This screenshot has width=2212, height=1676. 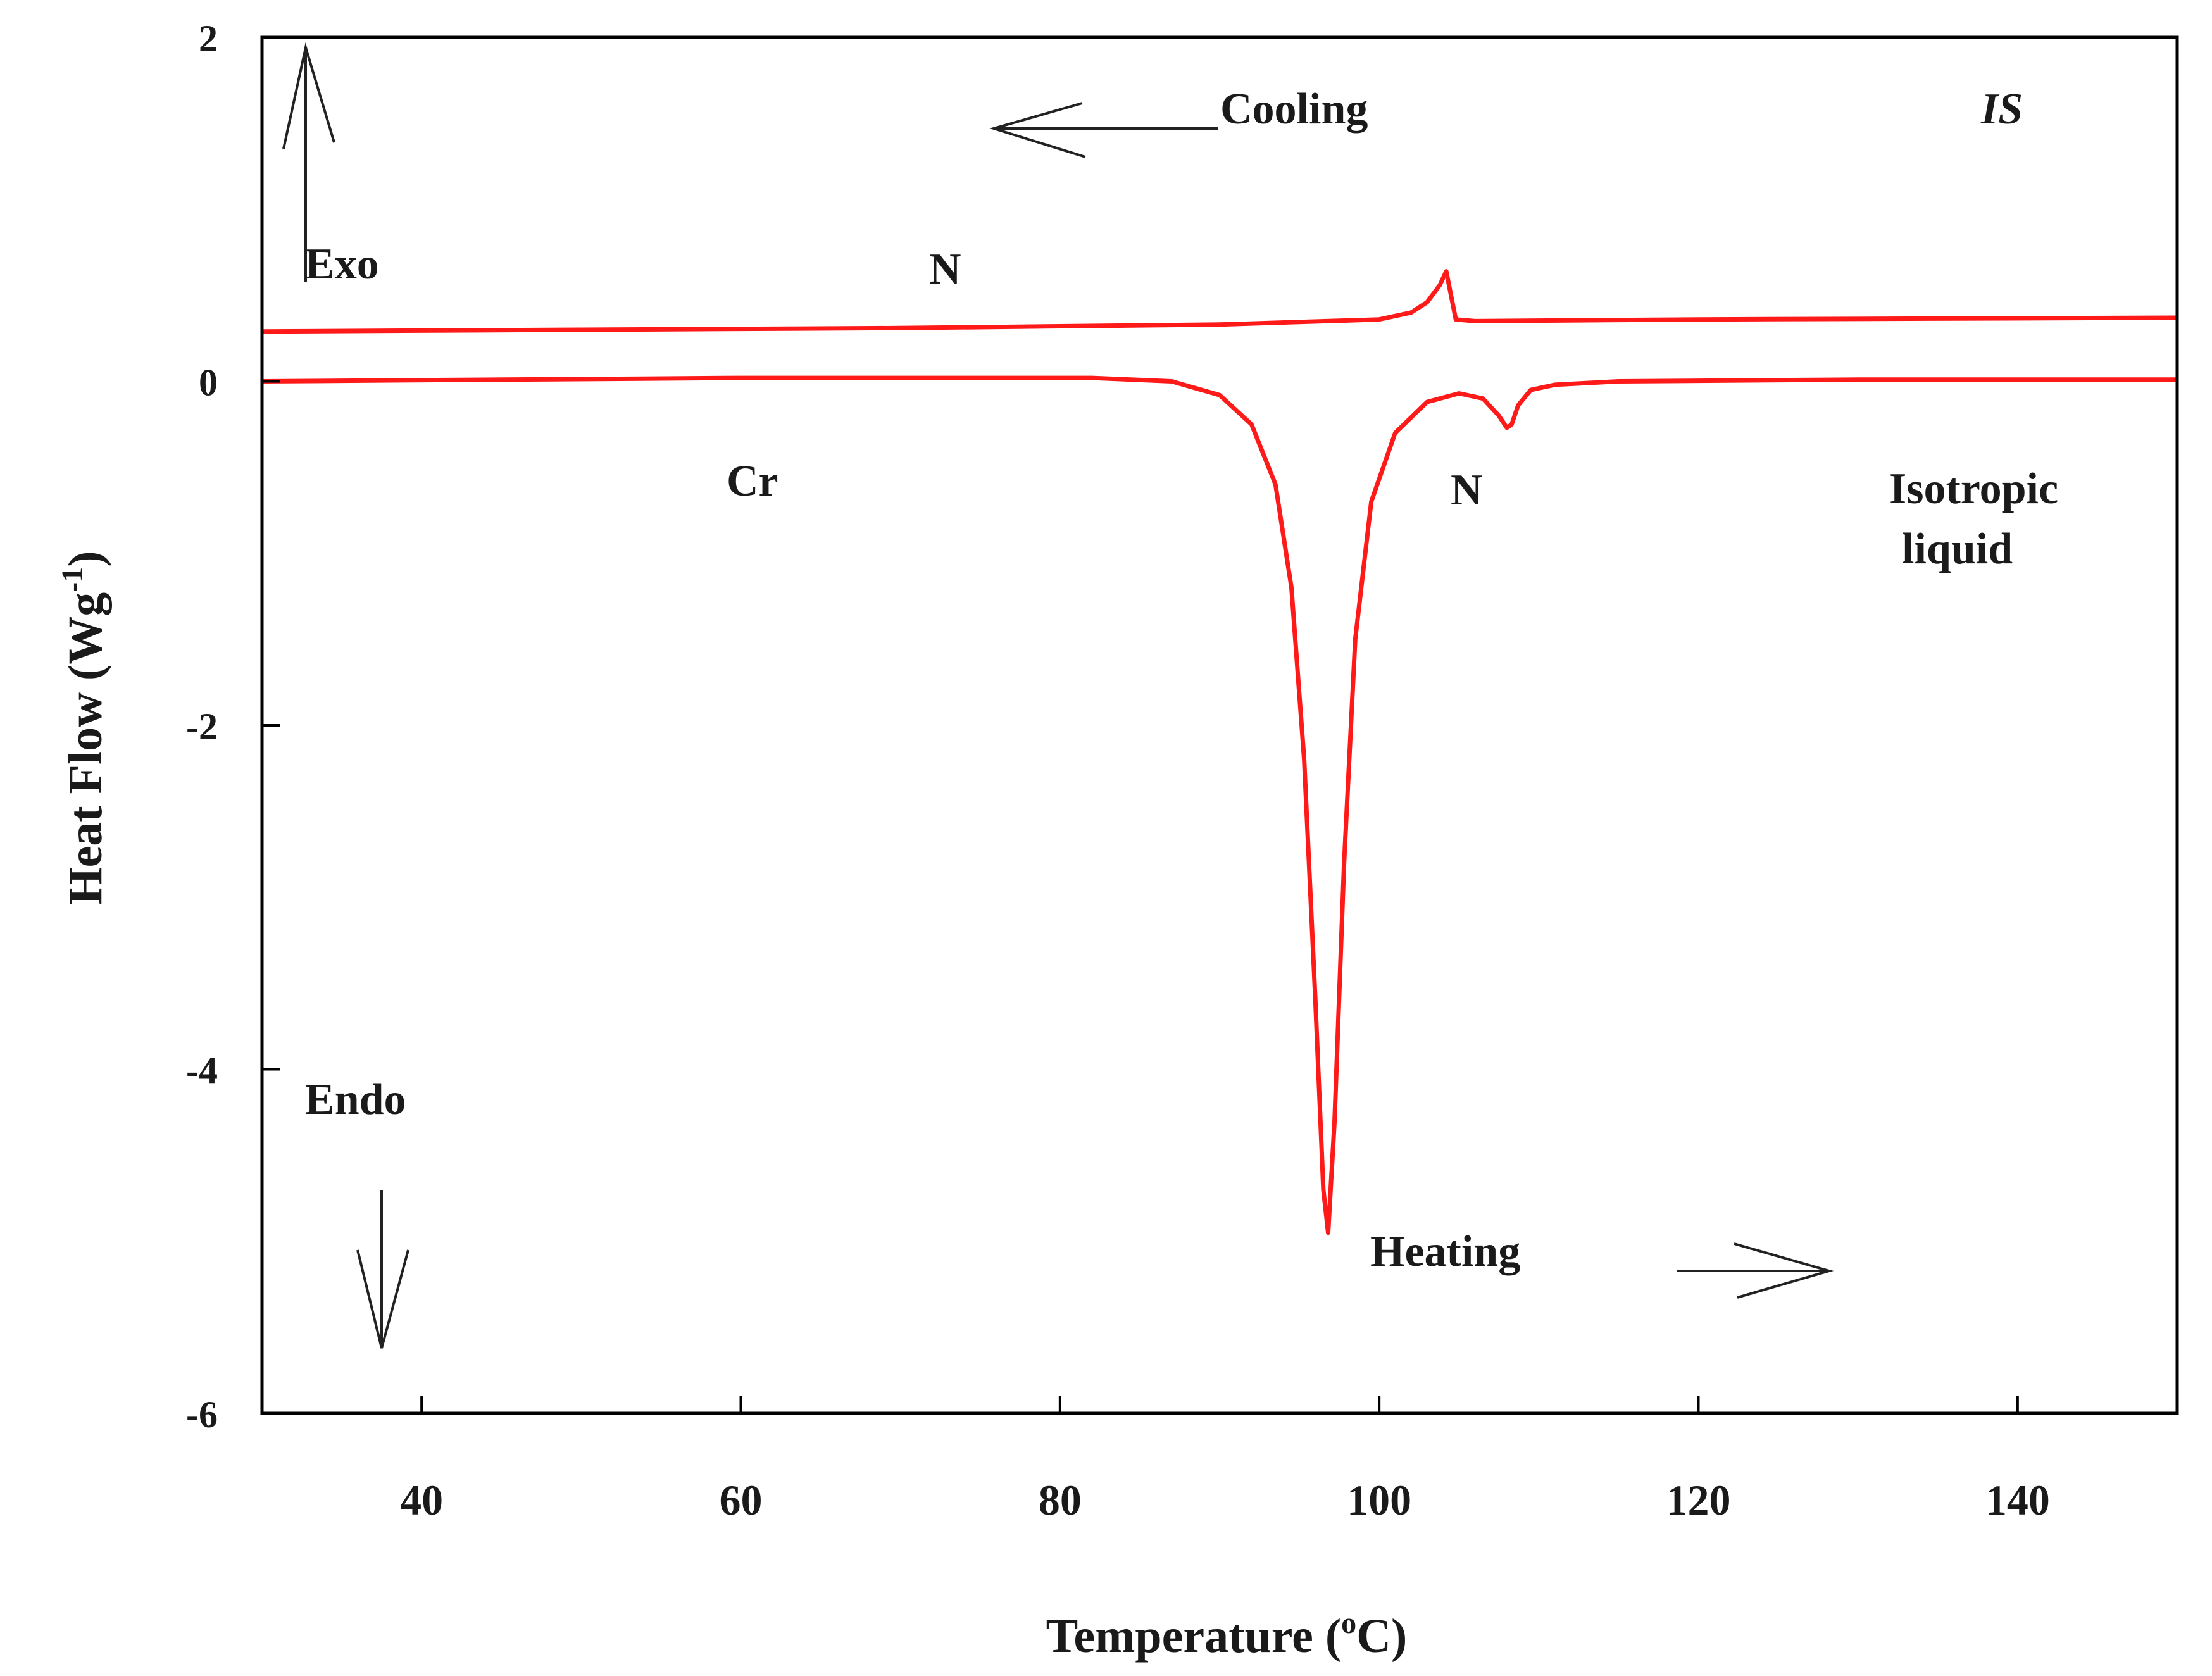 I want to click on y-tick-label: 0, so click(x=209, y=383).